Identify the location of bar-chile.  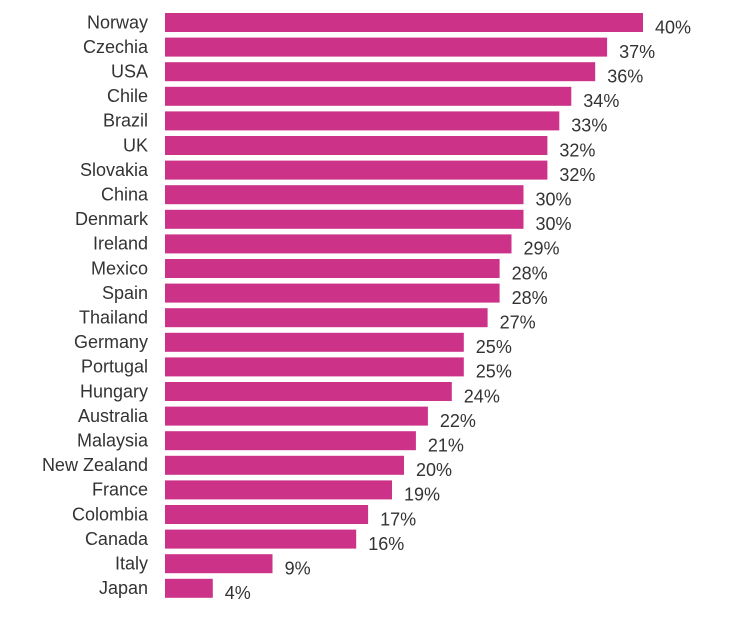
(368, 96).